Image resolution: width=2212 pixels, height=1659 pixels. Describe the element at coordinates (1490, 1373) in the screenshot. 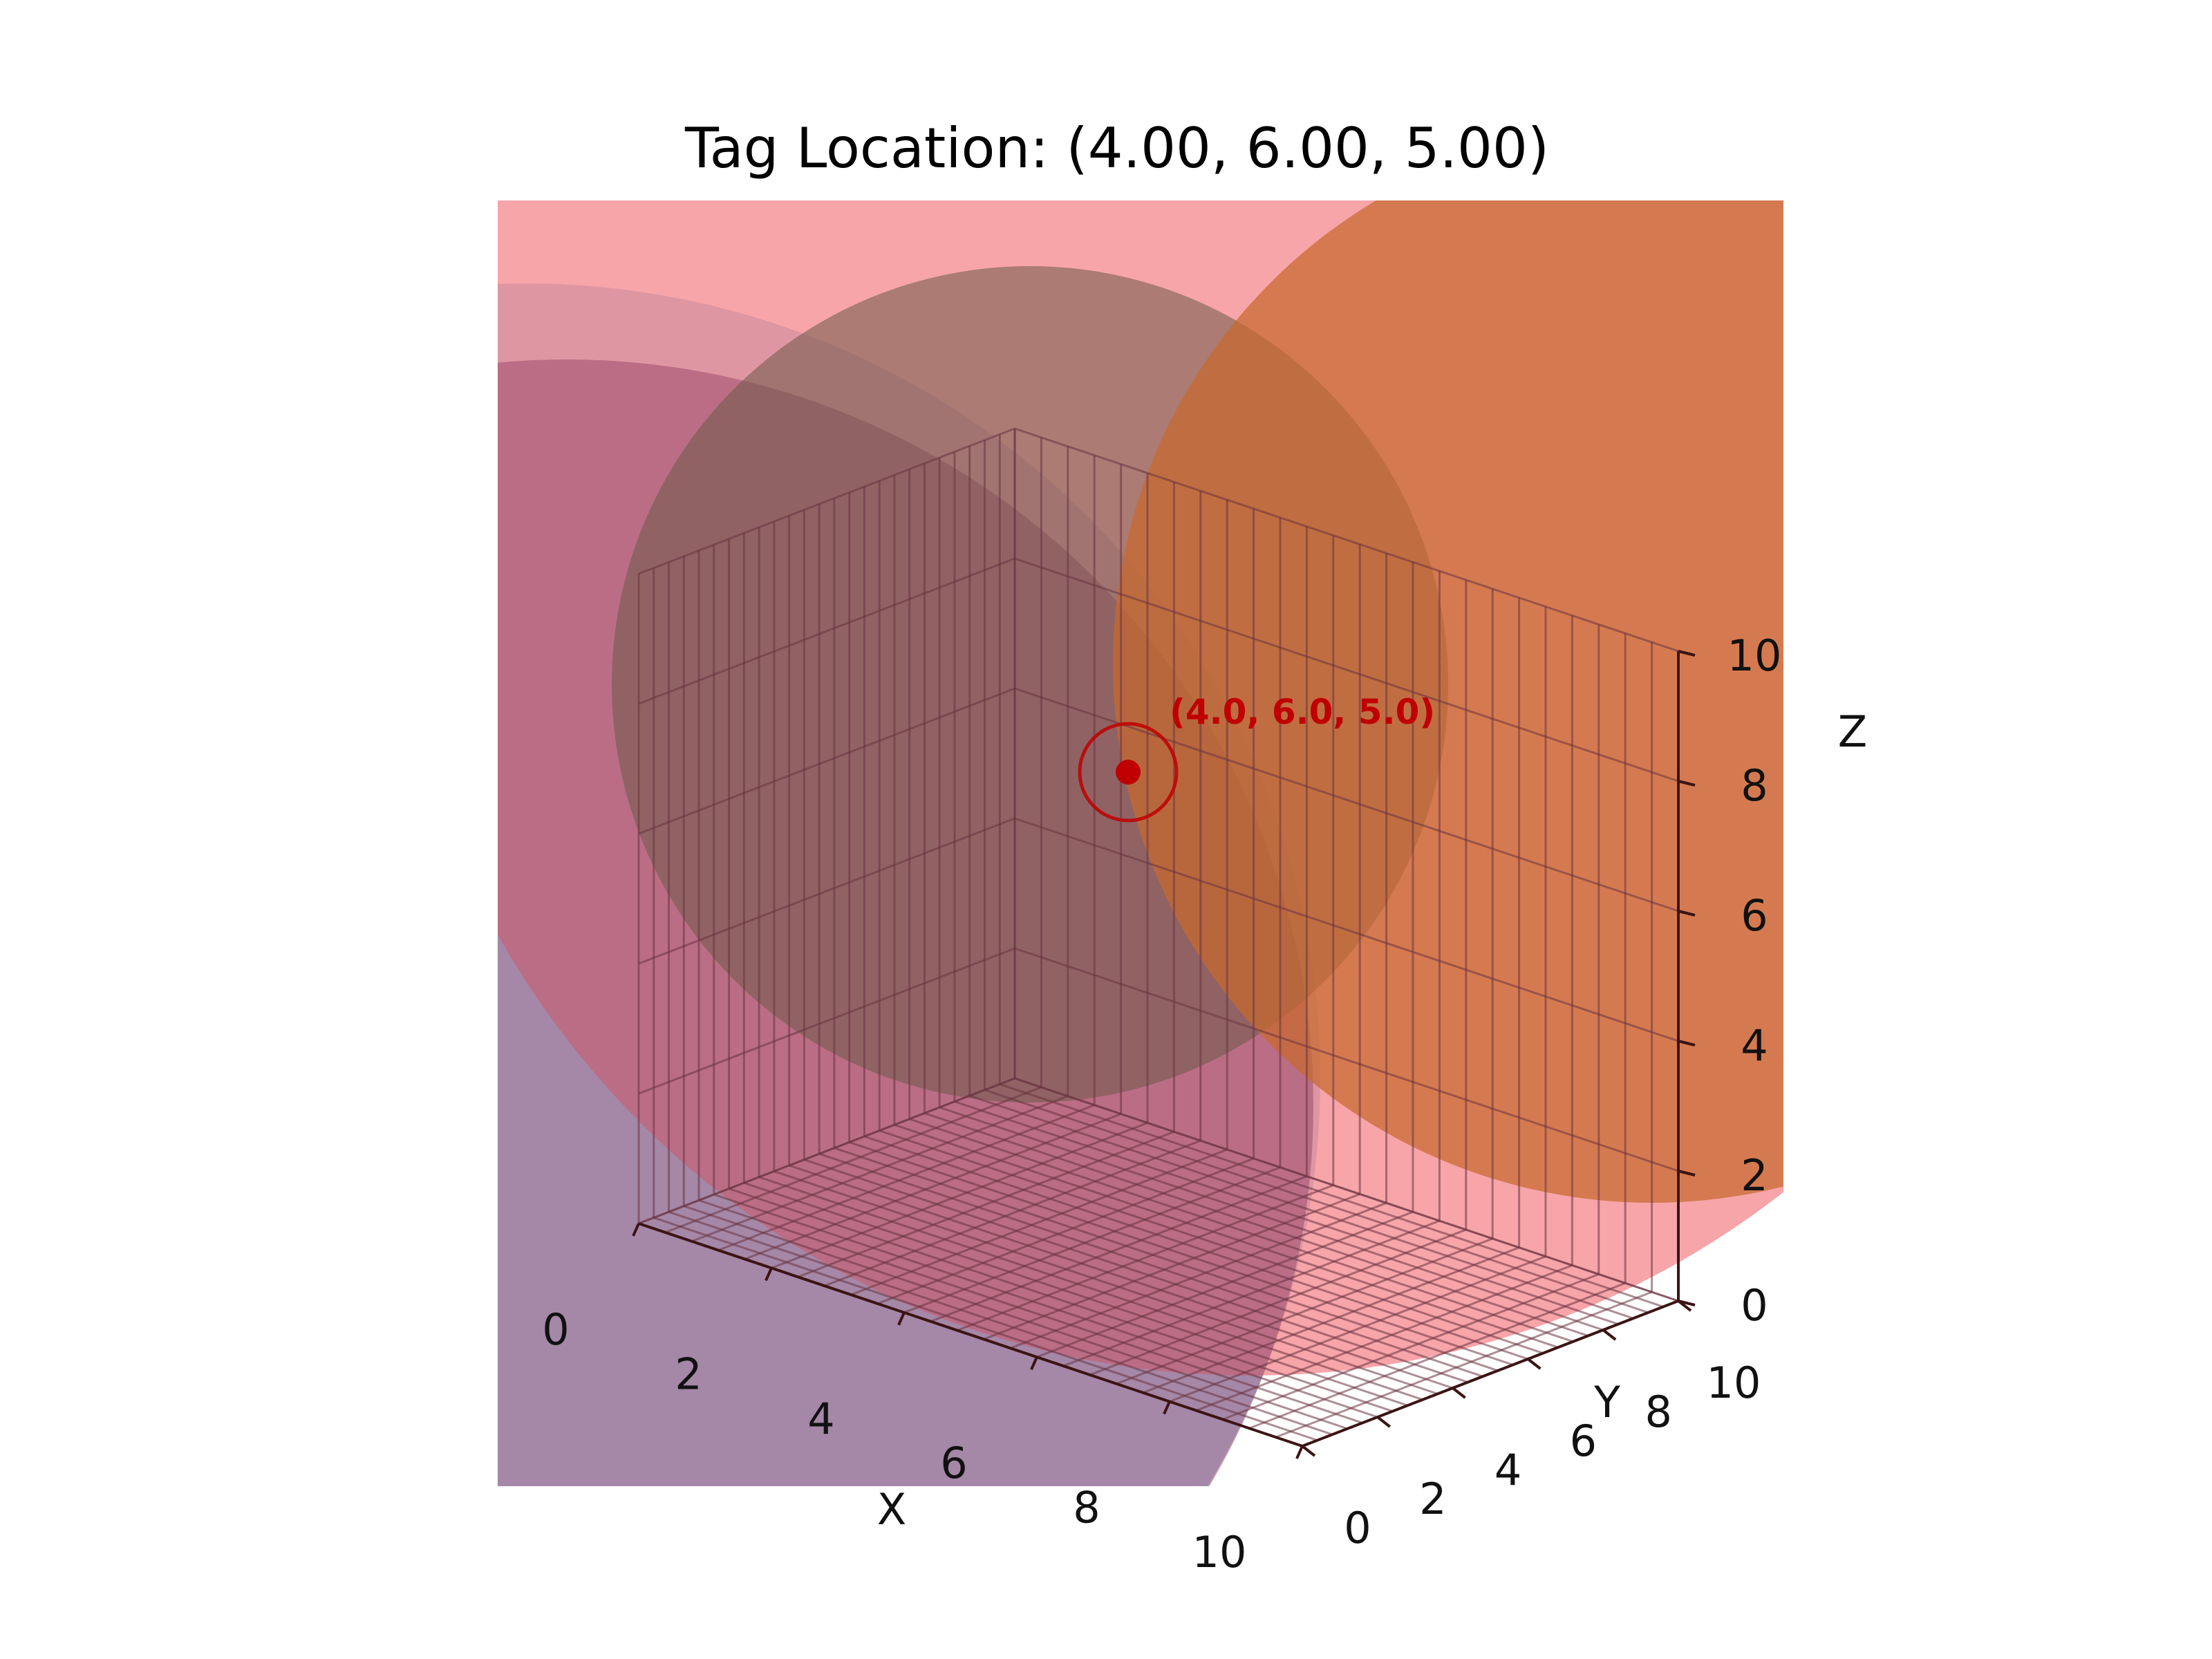

I see `y-axis-line` at that location.